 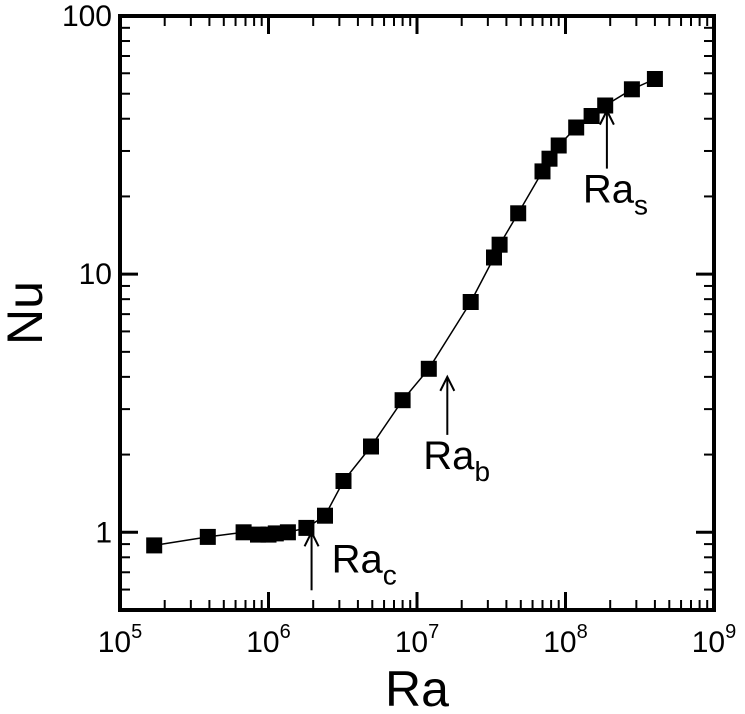 I want to click on x-tick-label: 10⁸, so click(x=565, y=640).